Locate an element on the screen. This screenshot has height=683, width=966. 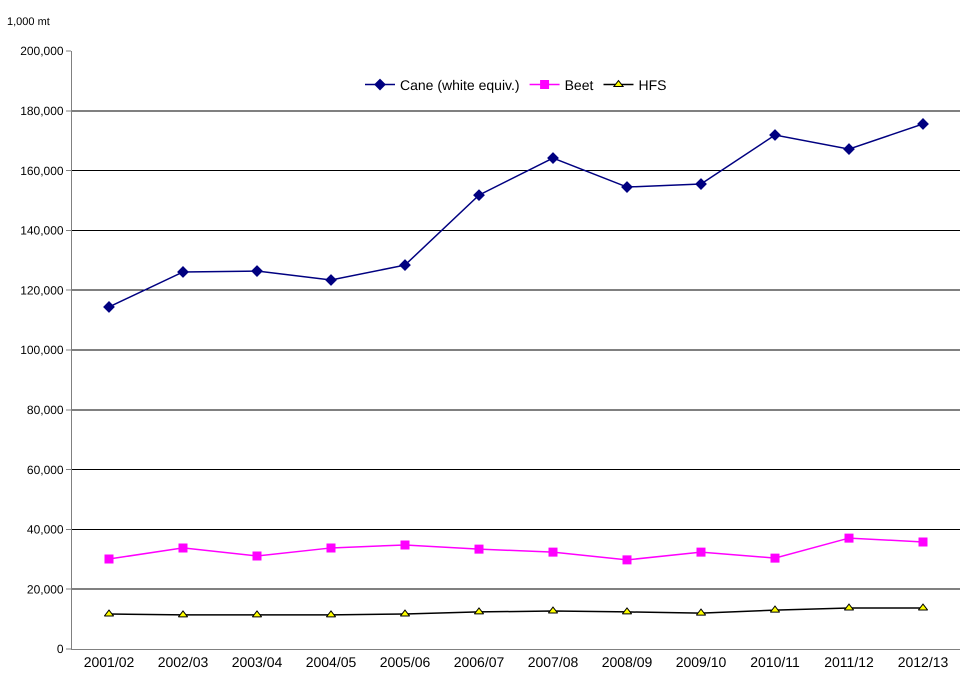
legend-label: Cane (white equiv.) is located at coordinates (460, 85).